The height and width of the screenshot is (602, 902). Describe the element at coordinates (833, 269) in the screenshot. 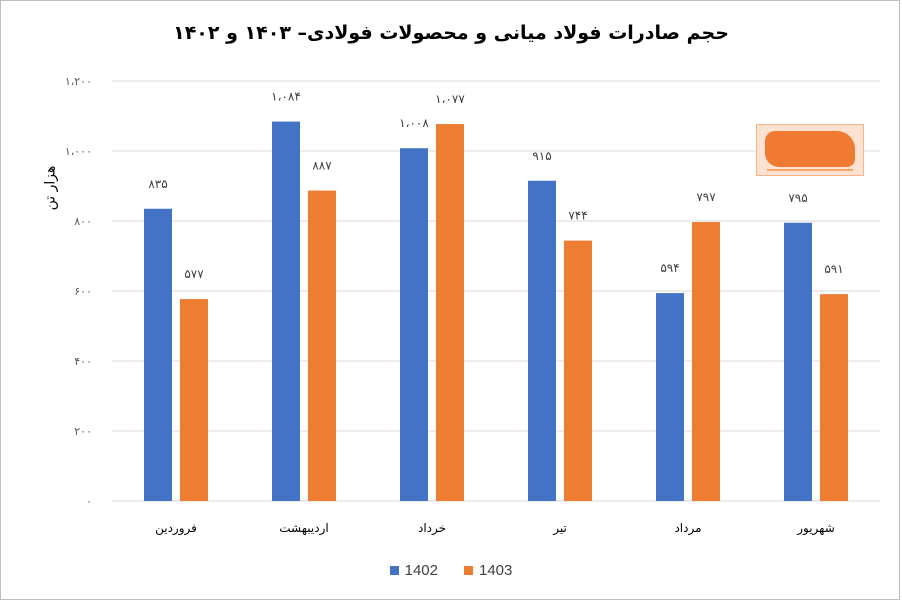

I see `data-label-1403: ۵۹۱` at that location.